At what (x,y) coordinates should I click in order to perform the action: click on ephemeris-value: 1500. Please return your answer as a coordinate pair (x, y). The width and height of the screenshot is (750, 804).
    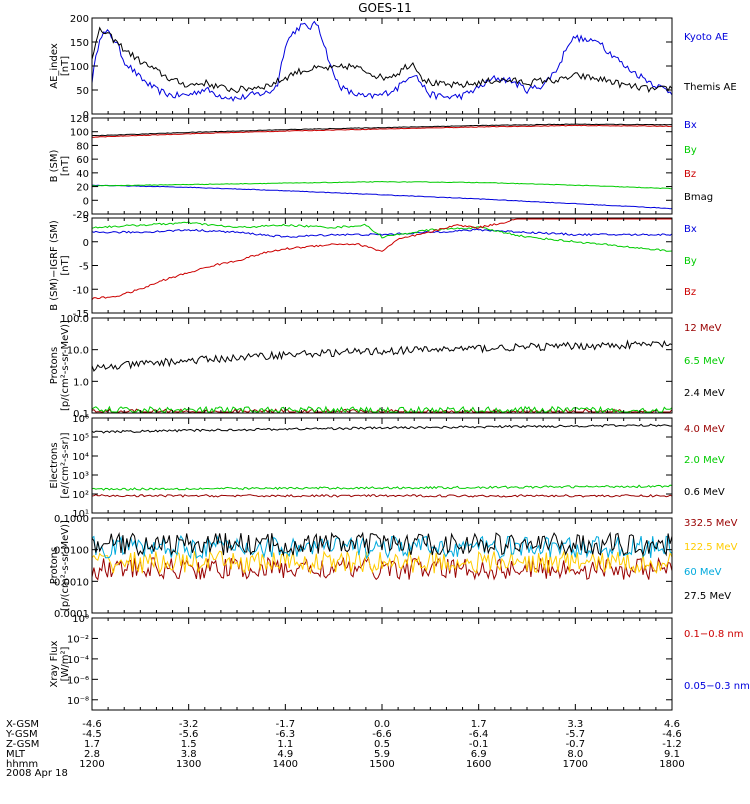
    Looking at the image, I should click on (381, 764).